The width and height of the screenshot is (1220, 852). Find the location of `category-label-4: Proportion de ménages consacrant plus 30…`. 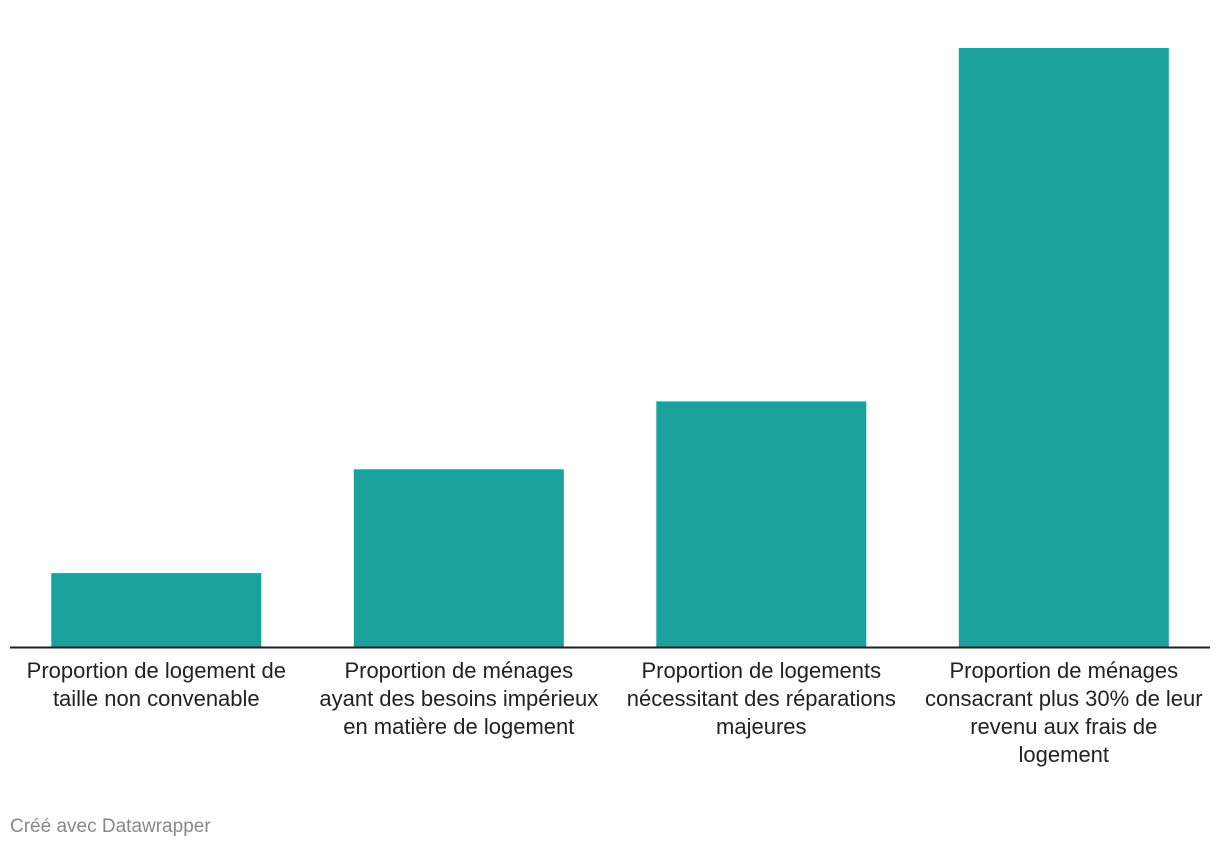

category-label-4: Proportion de ménages consacrant plus 30… is located at coordinates (1063, 712).